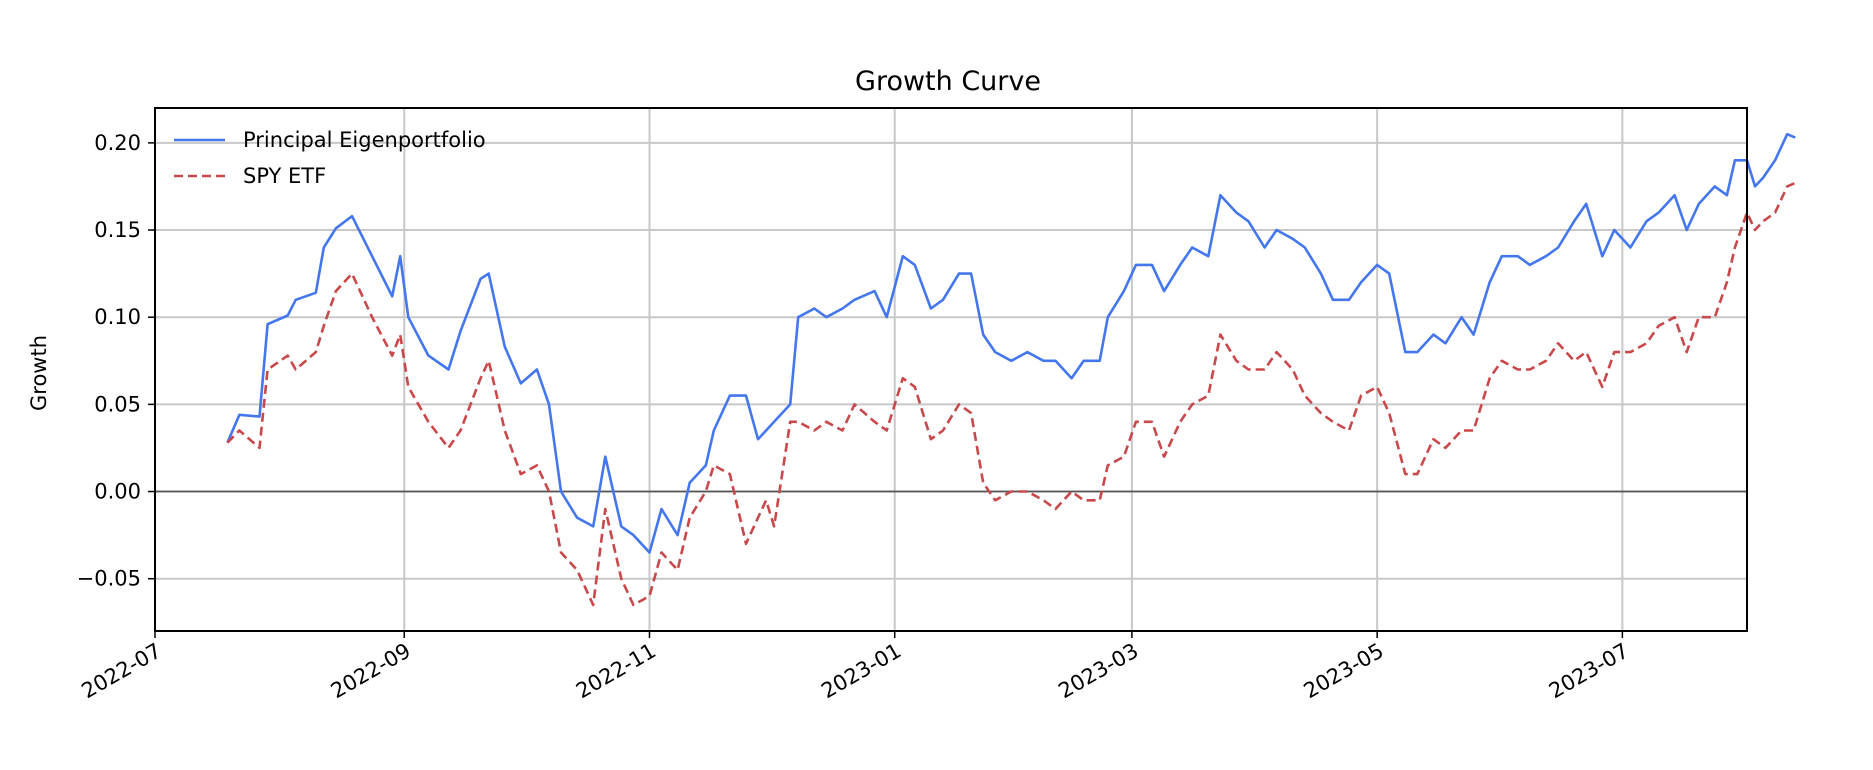 The height and width of the screenshot is (770, 1873). Describe the element at coordinates (117, 492) in the screenshot. I see `y-tick-label: 0.00` at that location.